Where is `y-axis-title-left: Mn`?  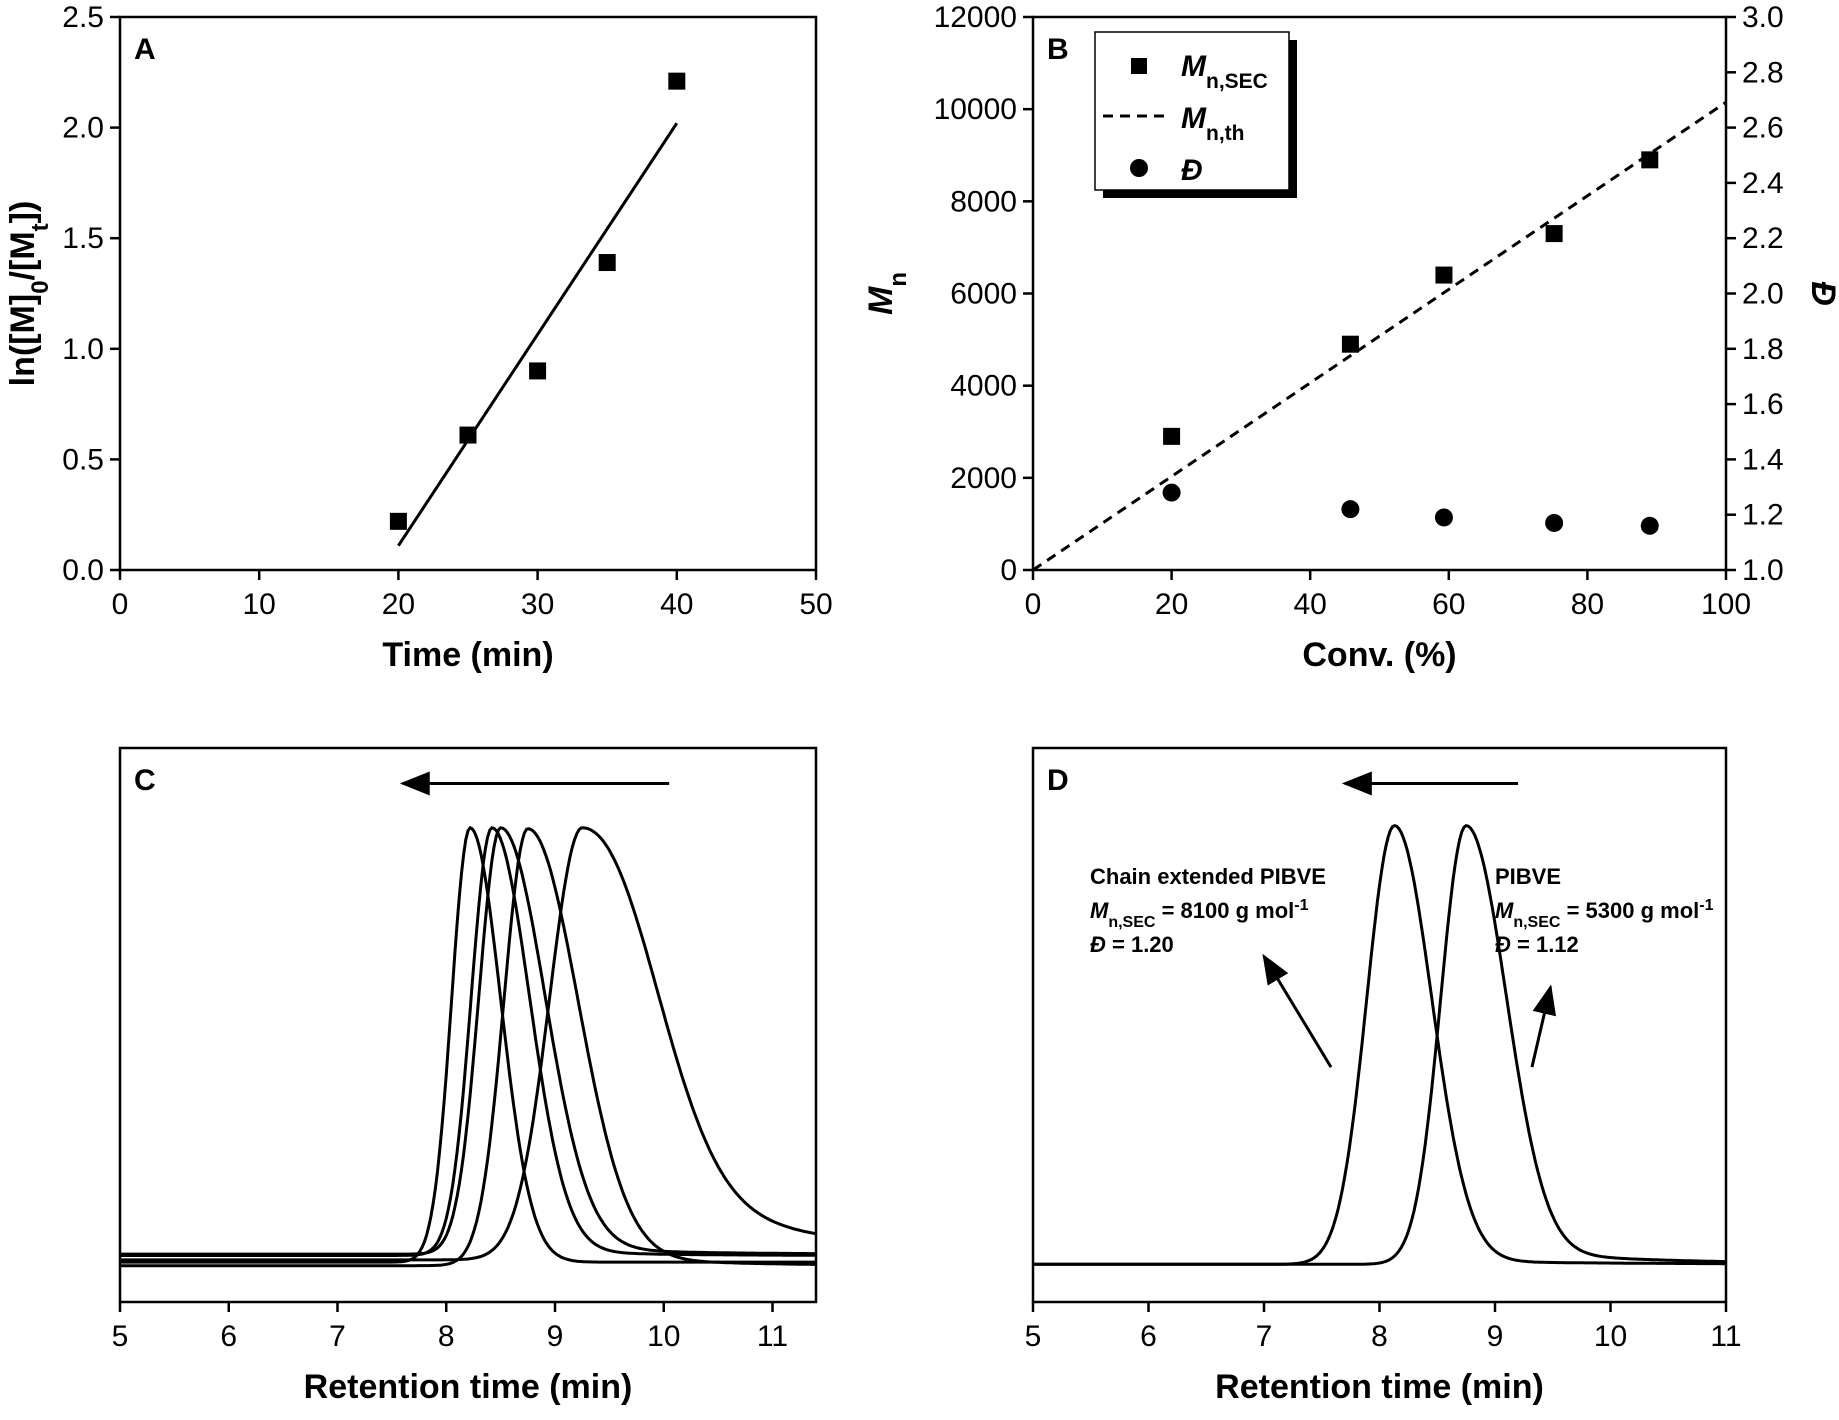 y-axis-title-left: Mn is located at coordinates (887, 293).